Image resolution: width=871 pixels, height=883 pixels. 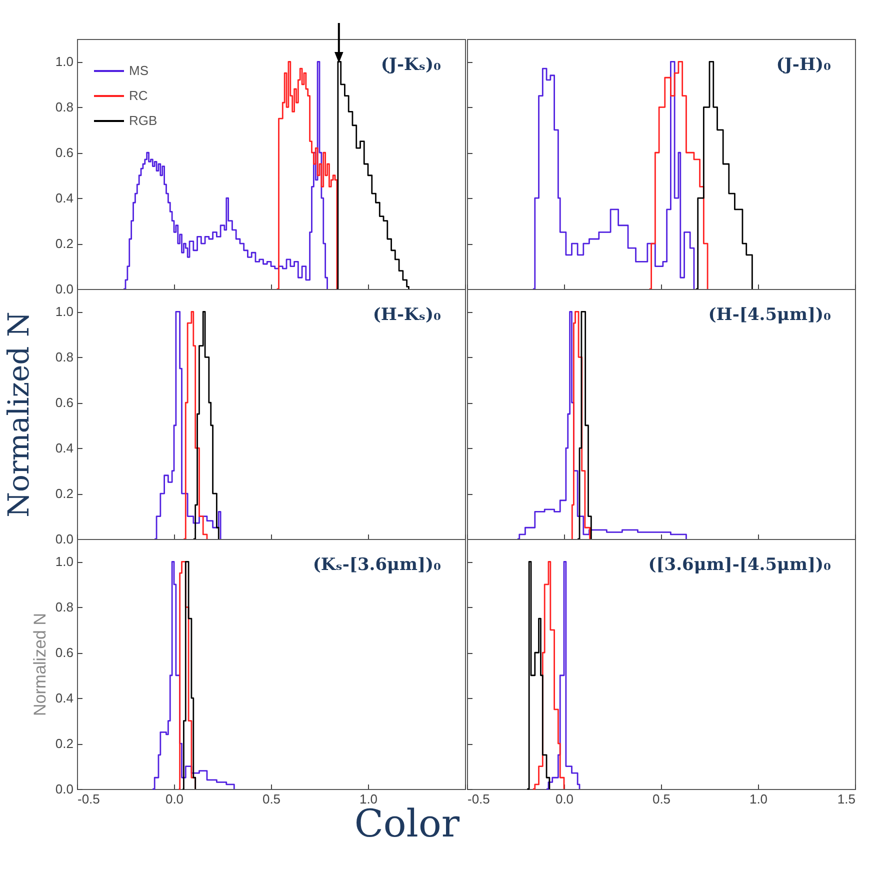 I want to click on text: (H-Kₛ)₀, so click(x=406, y=315).